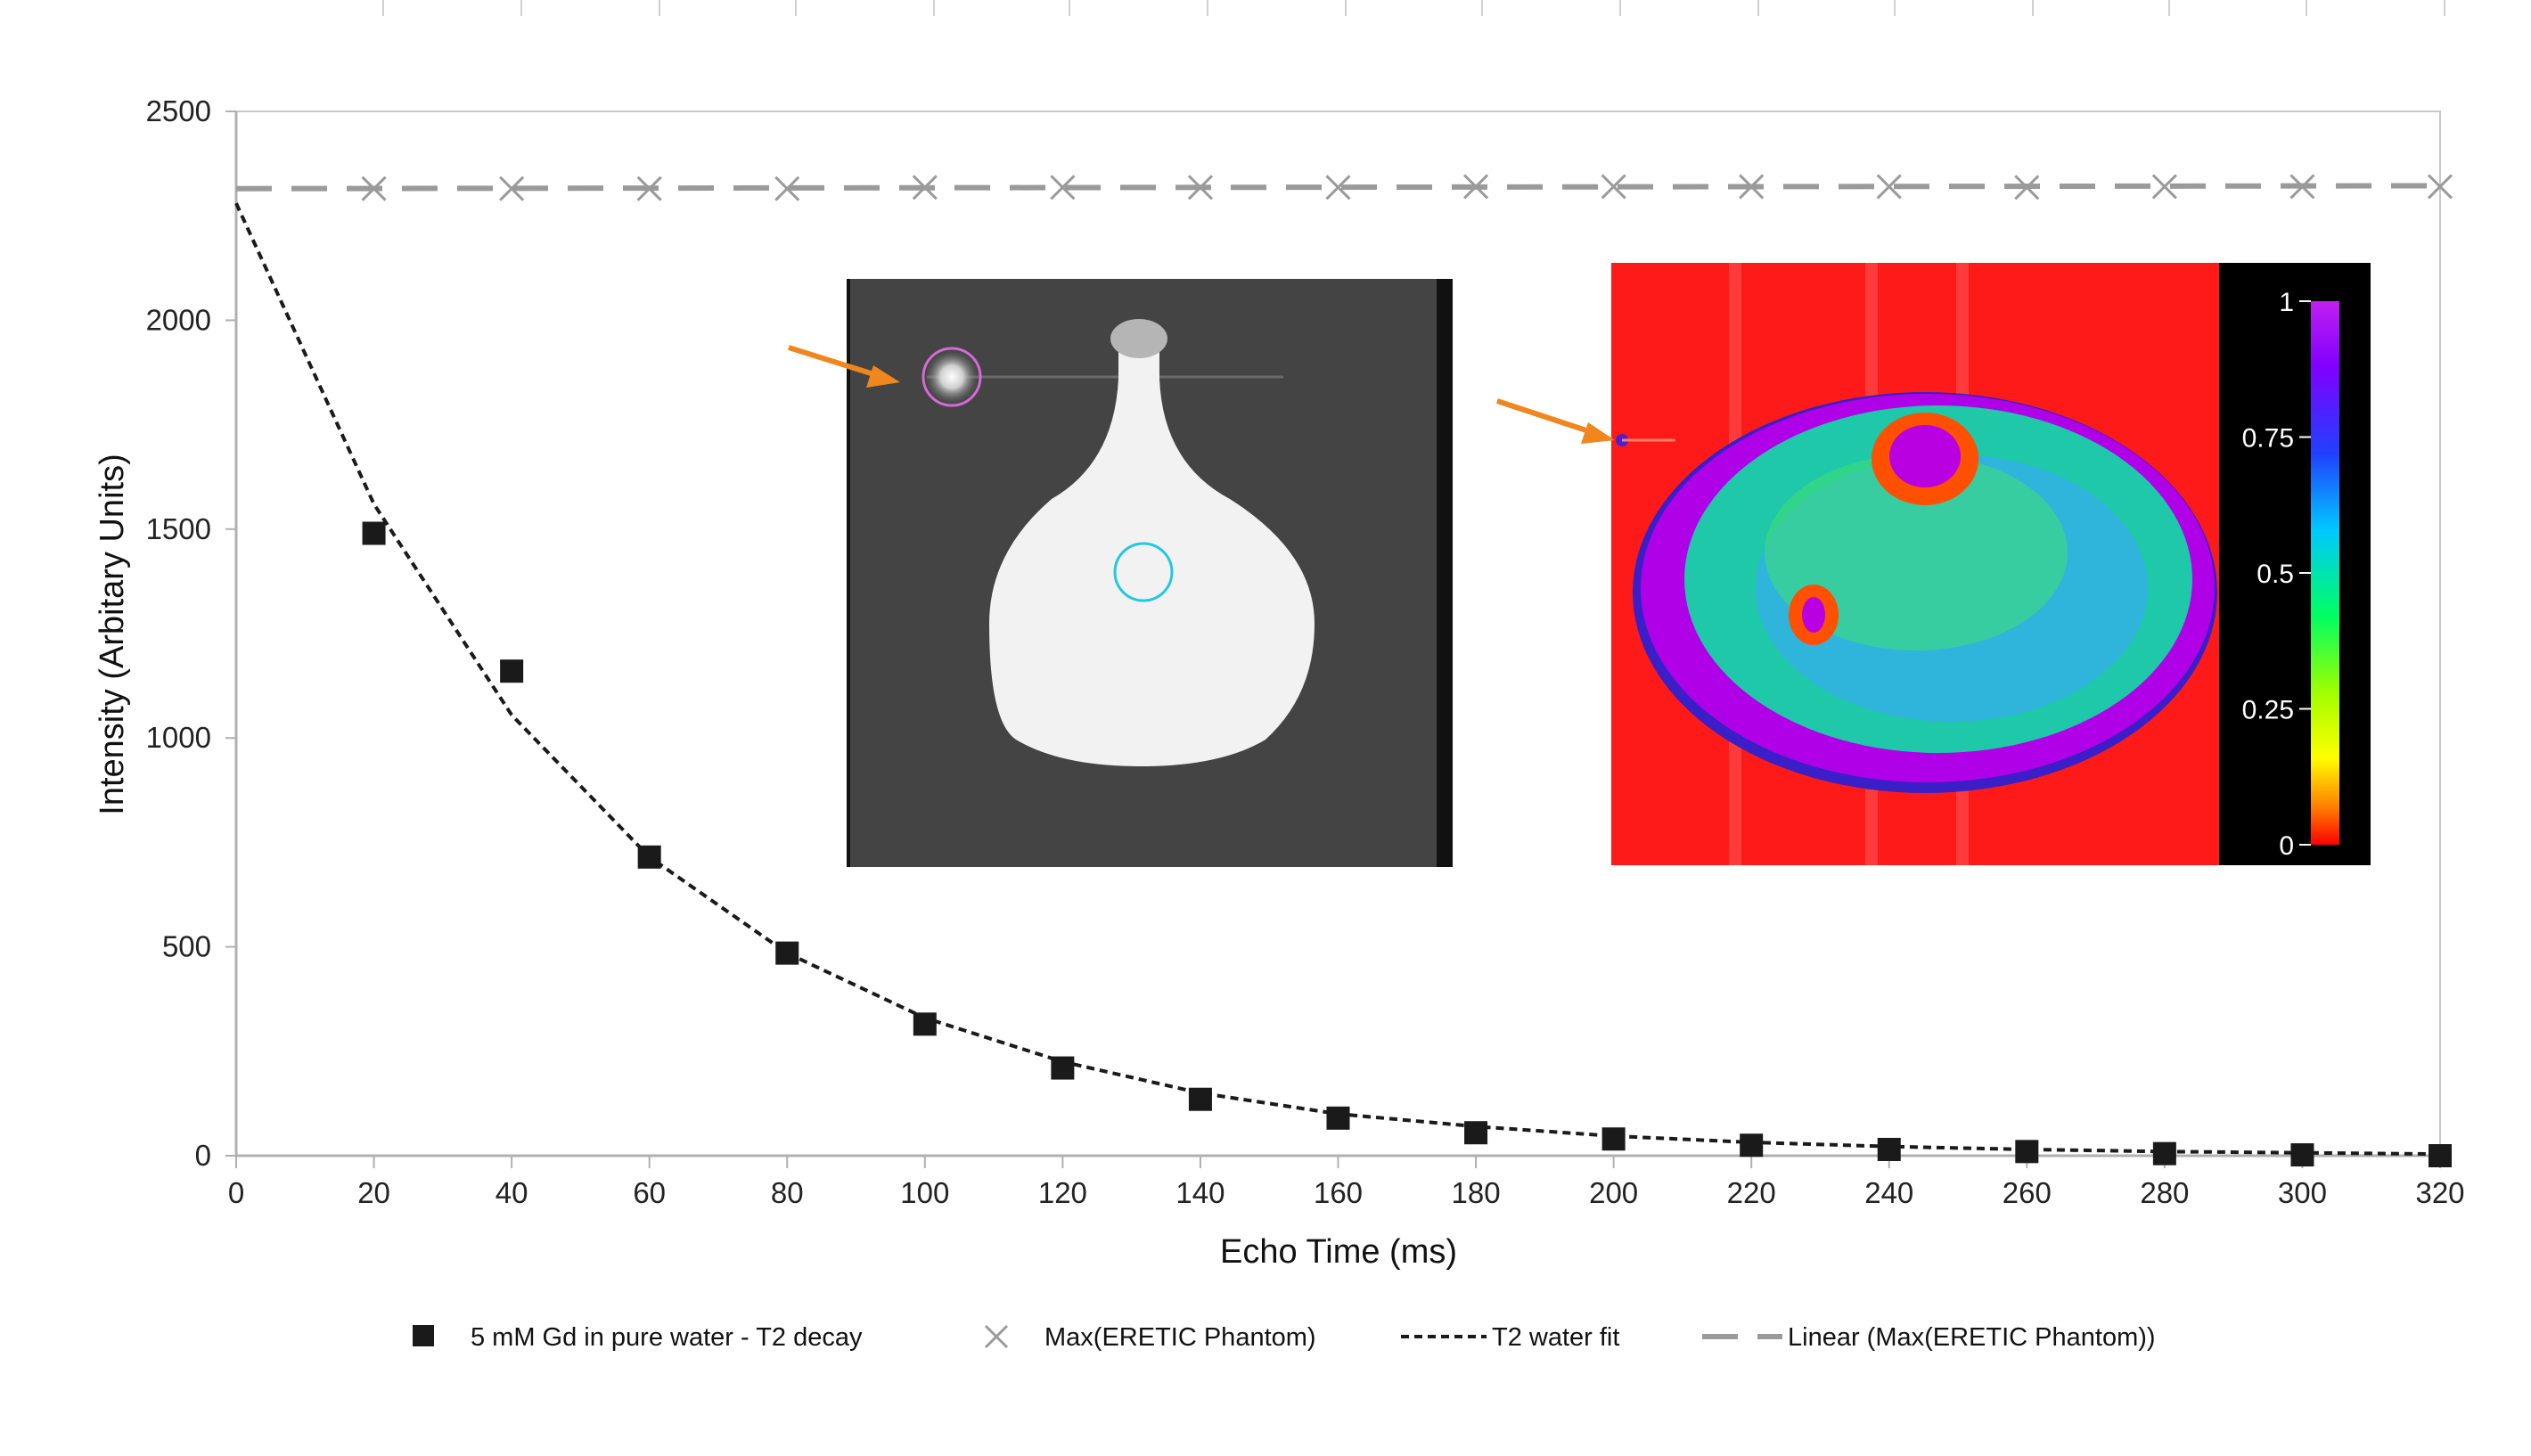  I want to click on roi-marker-circle, so click(952, 377).